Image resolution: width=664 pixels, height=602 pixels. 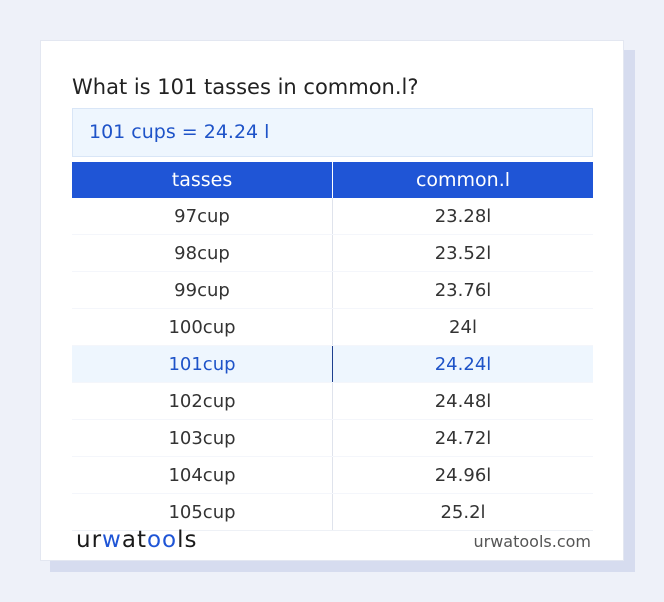 What do you see at coordinates (202, 180) in the screenshot?
I see `column-header-tasses: tasses` at bounding box center [202, 180].